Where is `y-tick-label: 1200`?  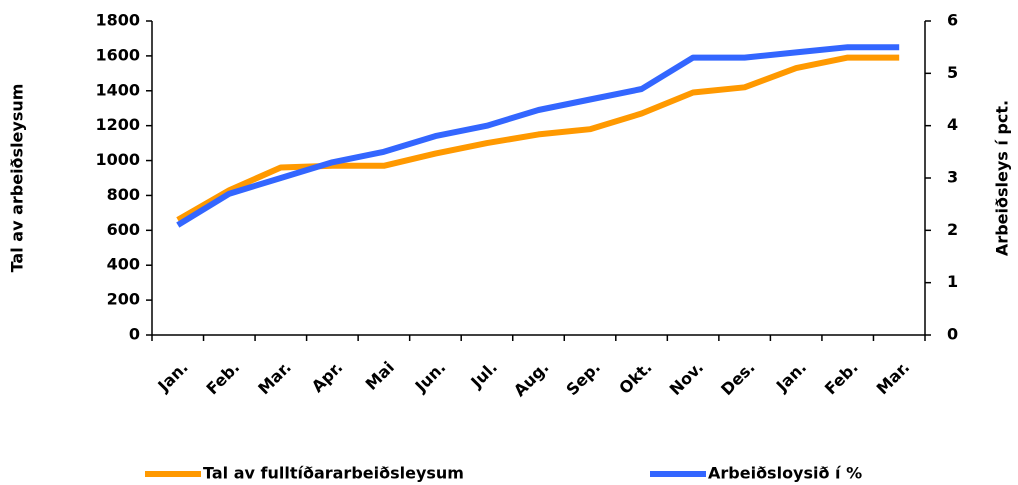
y-tick-label: 1200 is located at coordinates (117, 124).